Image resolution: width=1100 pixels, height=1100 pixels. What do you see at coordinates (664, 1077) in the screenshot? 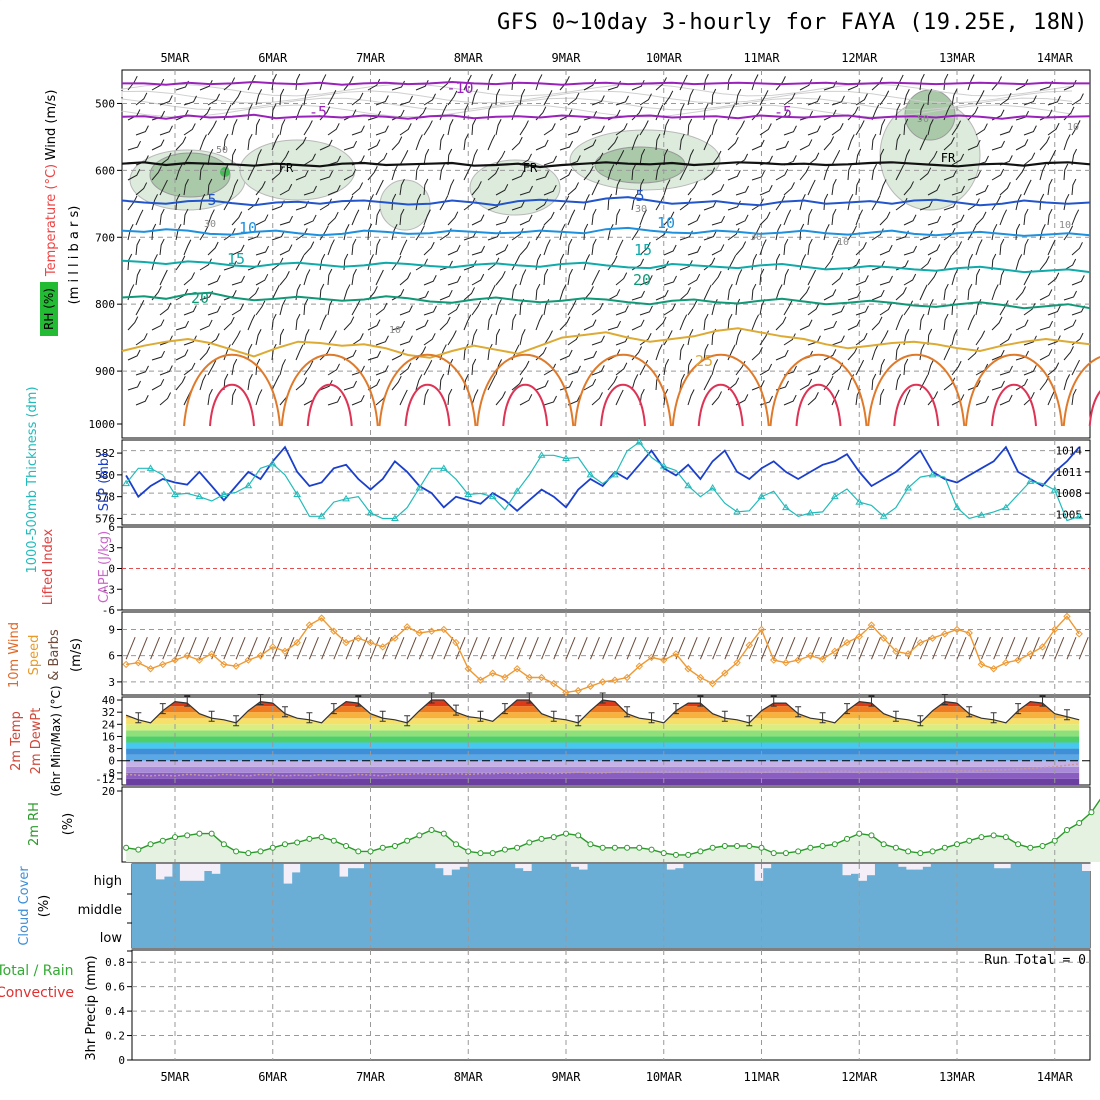
I see `date-label-bottom: 10MAR` at bounding box center [664, 1077].